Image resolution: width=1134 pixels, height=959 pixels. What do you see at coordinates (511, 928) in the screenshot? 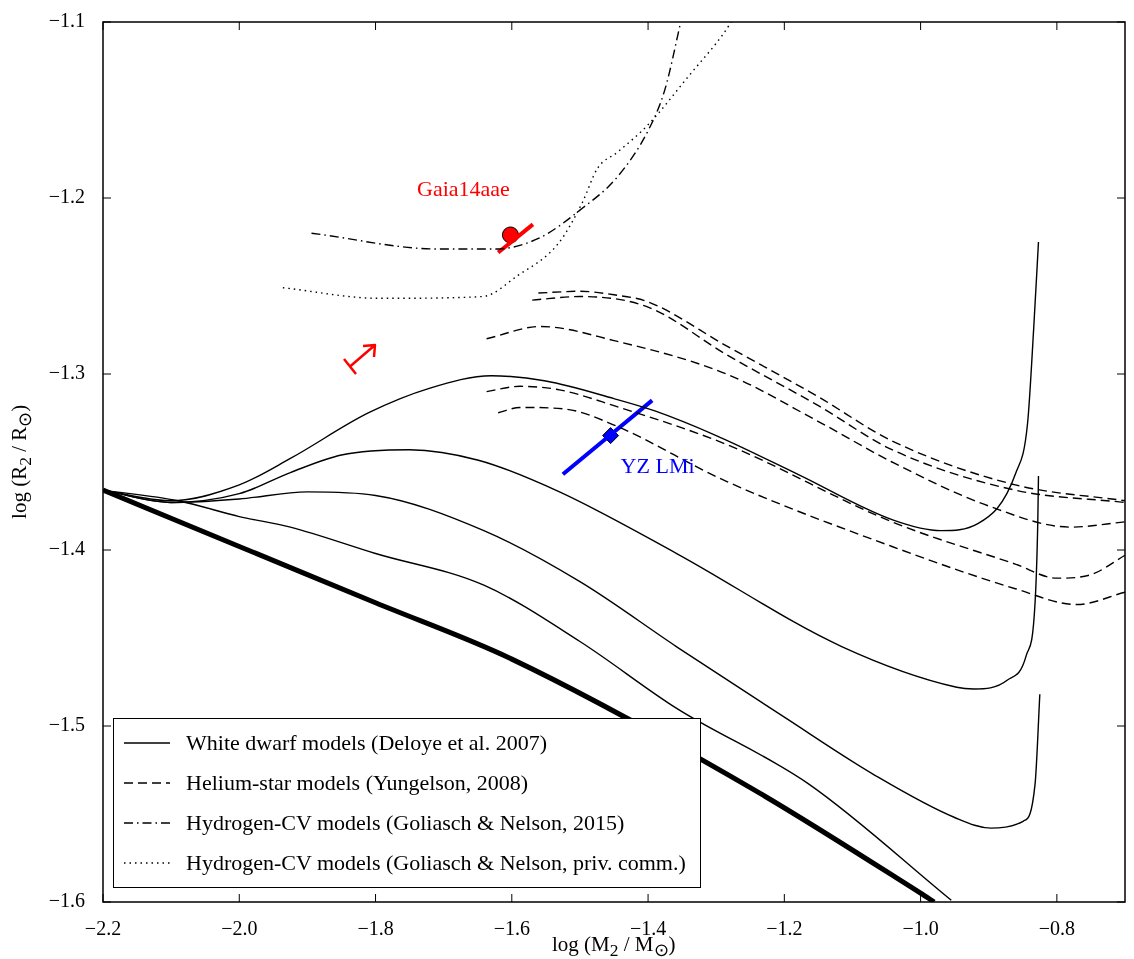
I see `x-tick-label: −1.6` at bounding box center [511, 928].